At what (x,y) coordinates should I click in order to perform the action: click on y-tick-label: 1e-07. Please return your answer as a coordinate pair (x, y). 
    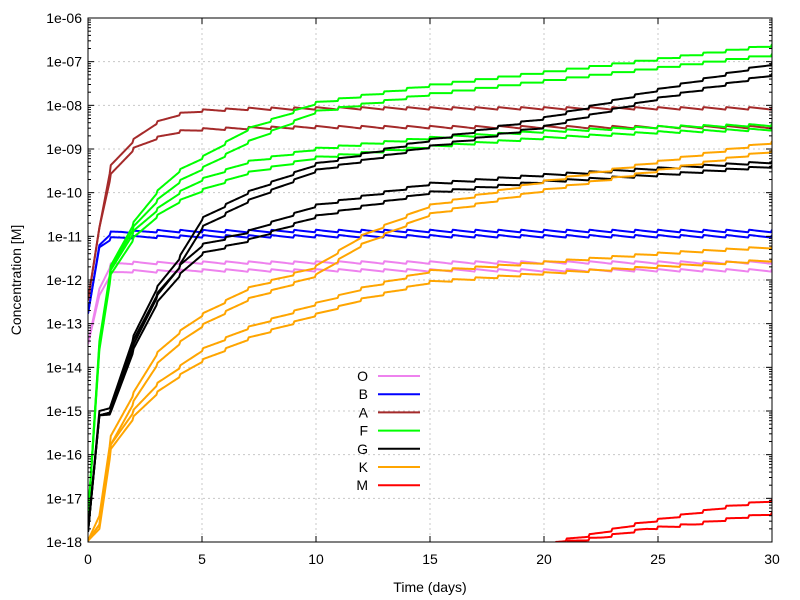
    Looking at the image, I should click on (64, 62).